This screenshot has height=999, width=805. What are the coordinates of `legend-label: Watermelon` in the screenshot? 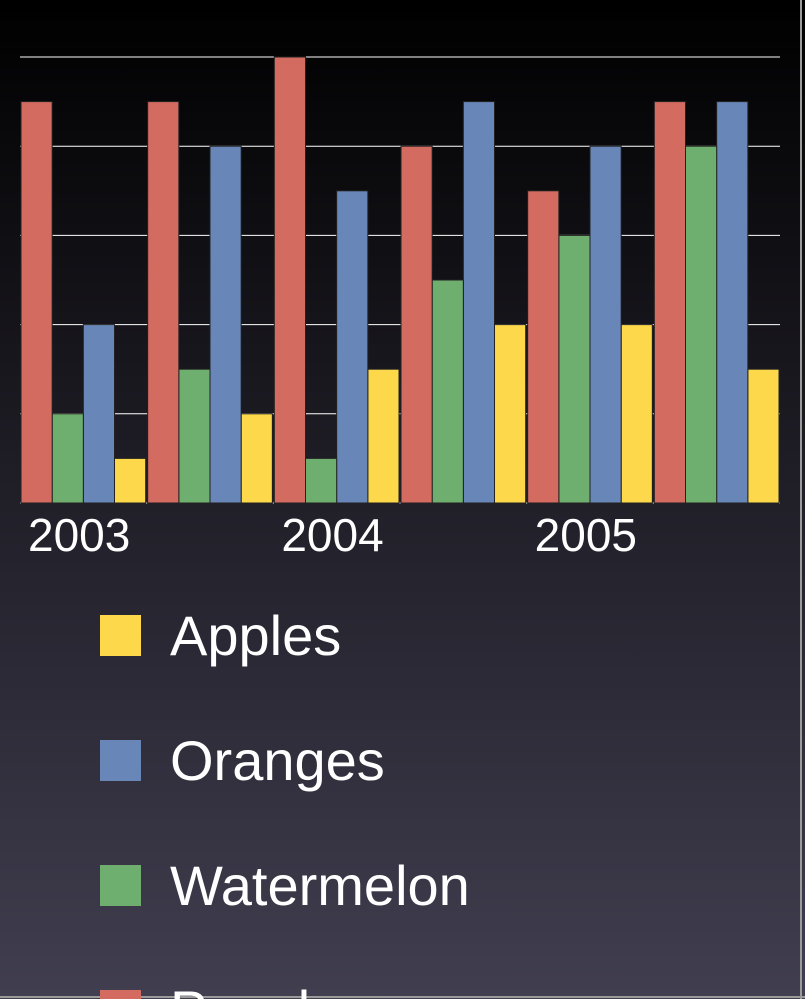 It's located at (320, 885).